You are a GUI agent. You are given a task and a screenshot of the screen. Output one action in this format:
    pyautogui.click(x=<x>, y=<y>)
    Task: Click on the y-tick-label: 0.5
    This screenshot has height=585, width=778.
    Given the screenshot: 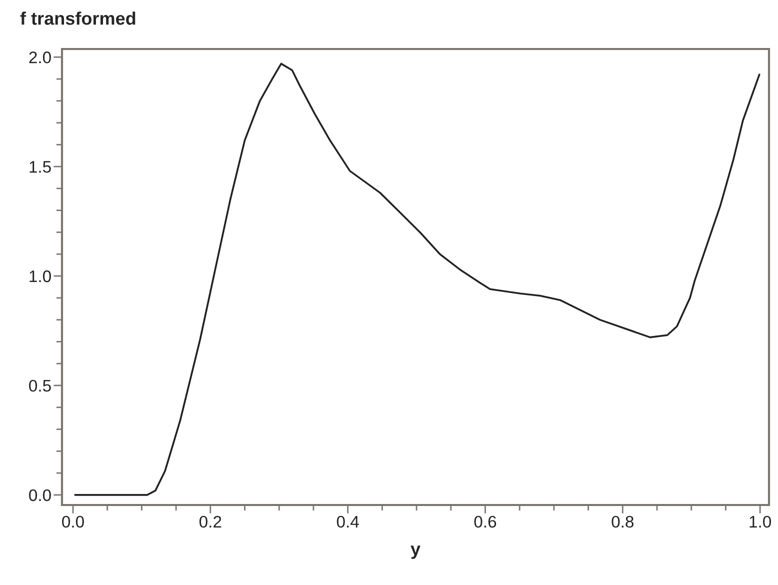 What is the action you would take?
    pyautogui.click(x=40, y=386)
    